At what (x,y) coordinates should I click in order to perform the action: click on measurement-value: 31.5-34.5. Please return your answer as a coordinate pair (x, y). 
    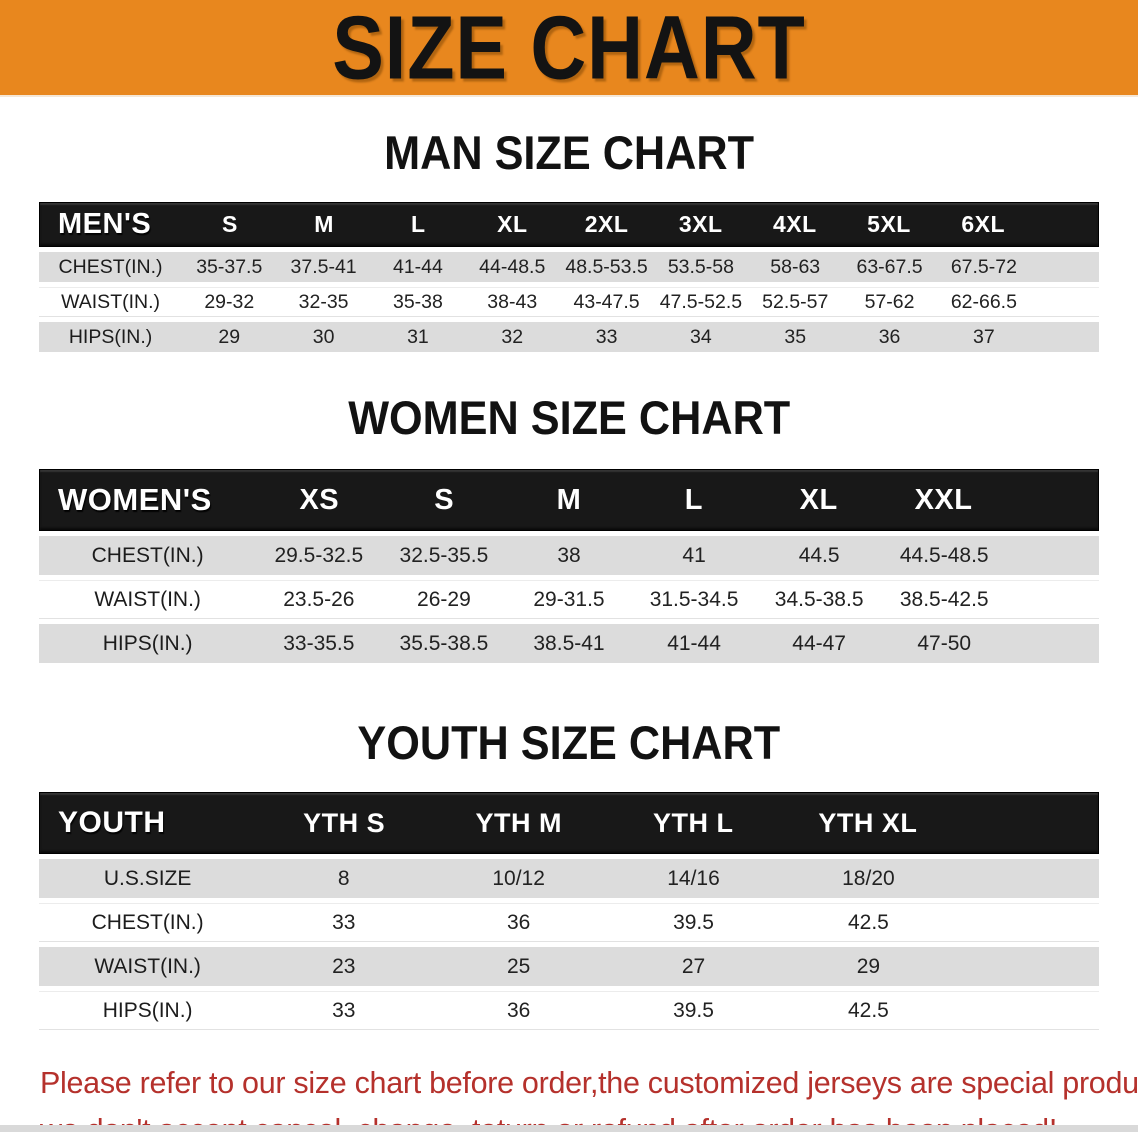
    Looking at the image, I should click on (694, 599).